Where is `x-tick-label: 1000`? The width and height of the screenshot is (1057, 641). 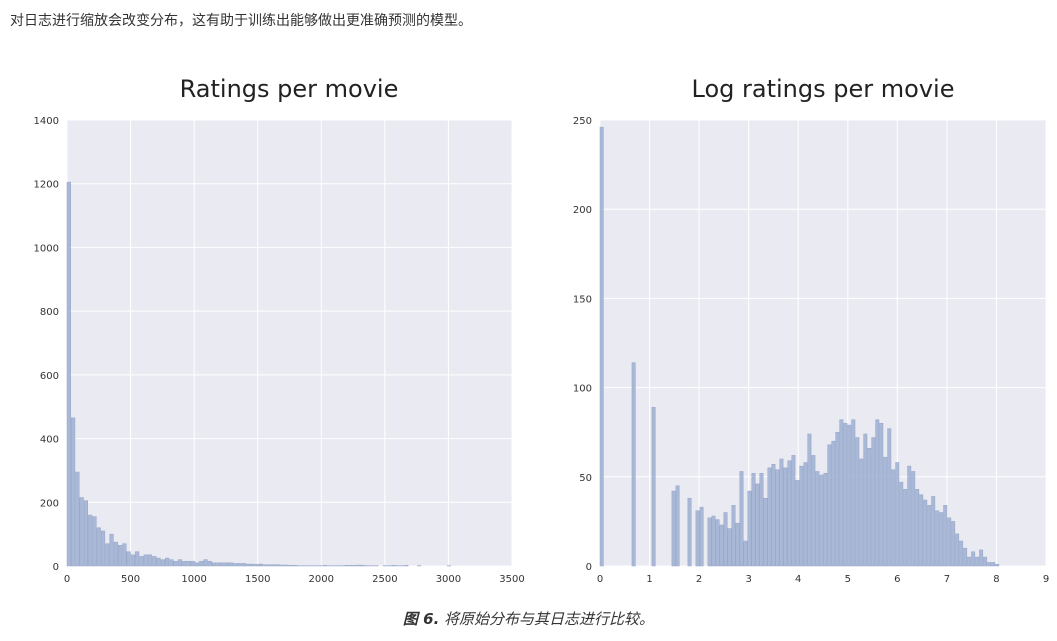
x-tick-label: 1000 is located at coordinates (193, 579).